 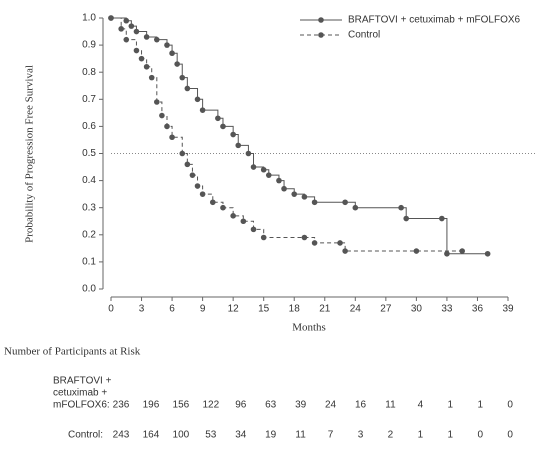 I want to click on risk-count: 3, so click(x=361, y=435).